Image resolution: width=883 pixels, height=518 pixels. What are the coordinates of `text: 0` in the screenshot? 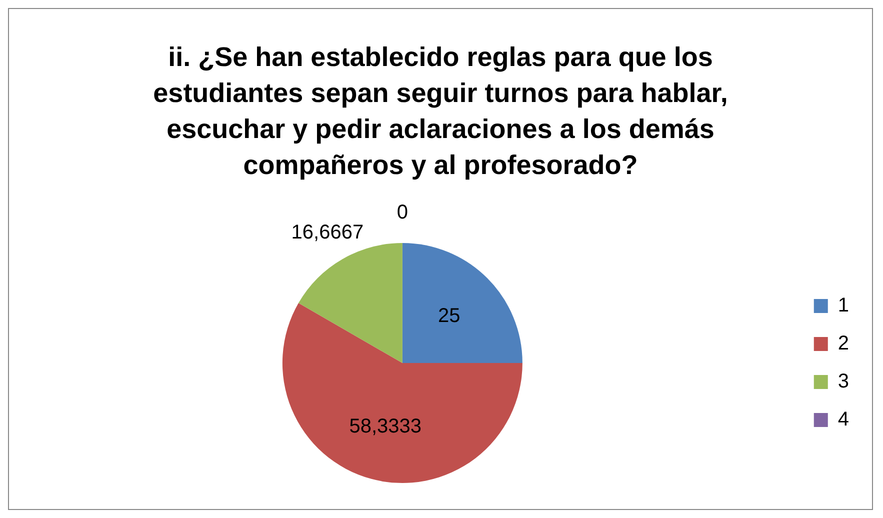 It's located at (402, 213).